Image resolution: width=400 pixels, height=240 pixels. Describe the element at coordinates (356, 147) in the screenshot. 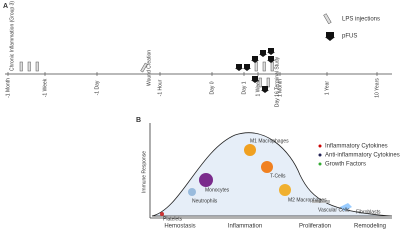

I see `legend-label: Inflammatory Cytokines` at that location.